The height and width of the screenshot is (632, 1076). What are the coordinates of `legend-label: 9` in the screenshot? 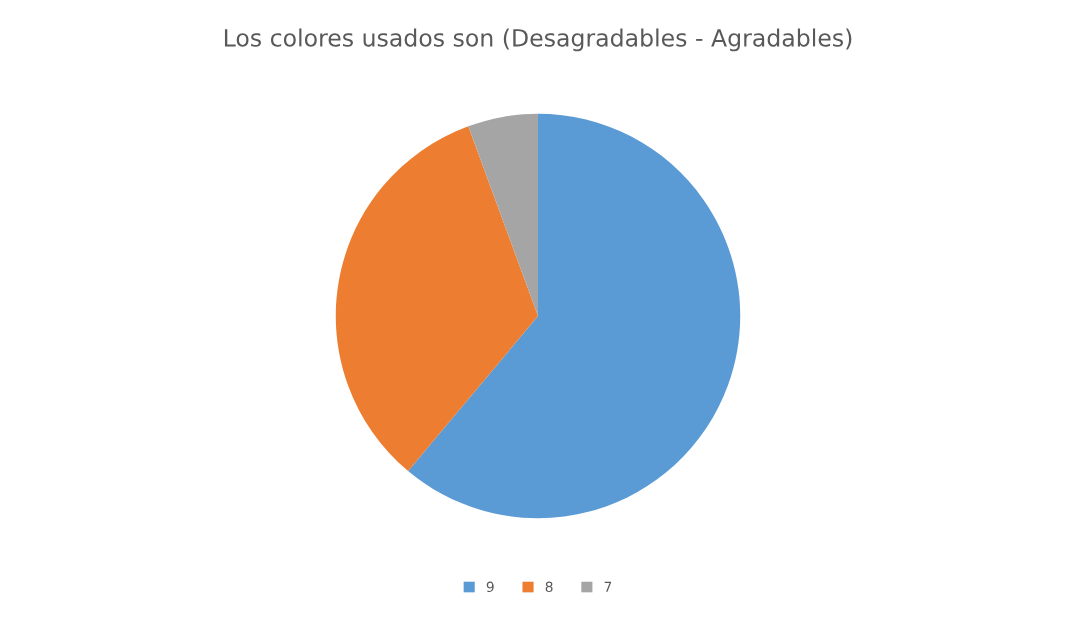 It's located at (490, 587).